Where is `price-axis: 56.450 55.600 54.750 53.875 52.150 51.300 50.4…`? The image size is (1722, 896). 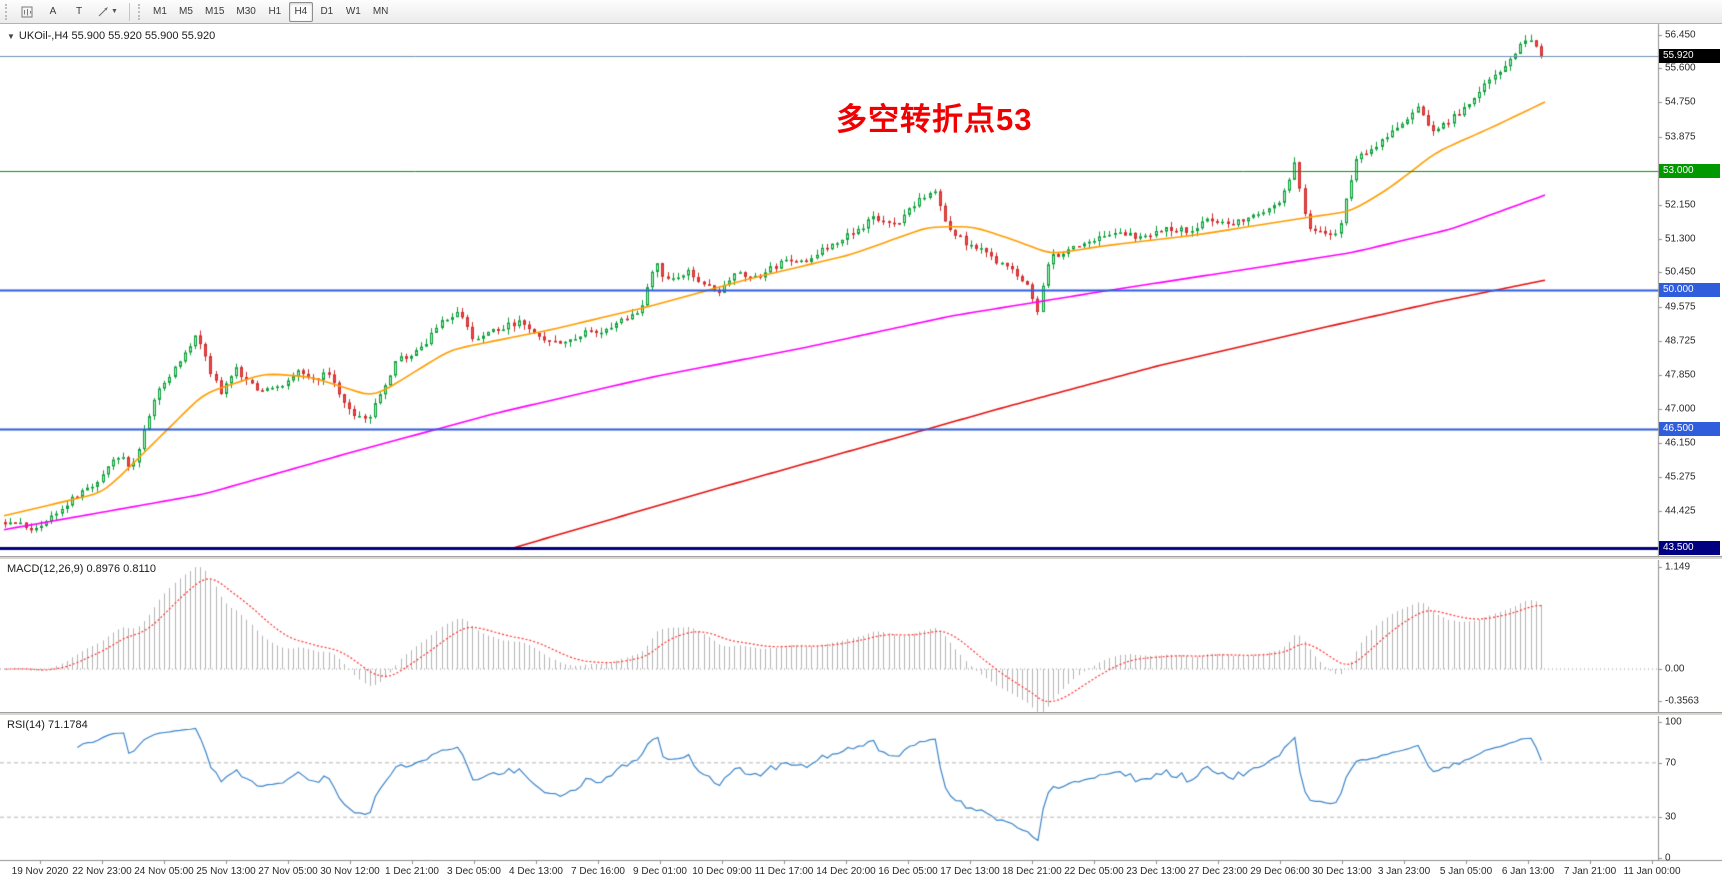 price-axis: 56.450 55.600 54.750 53.875 52.150 51.300 50.4… is located at coordinates (1690, 444).